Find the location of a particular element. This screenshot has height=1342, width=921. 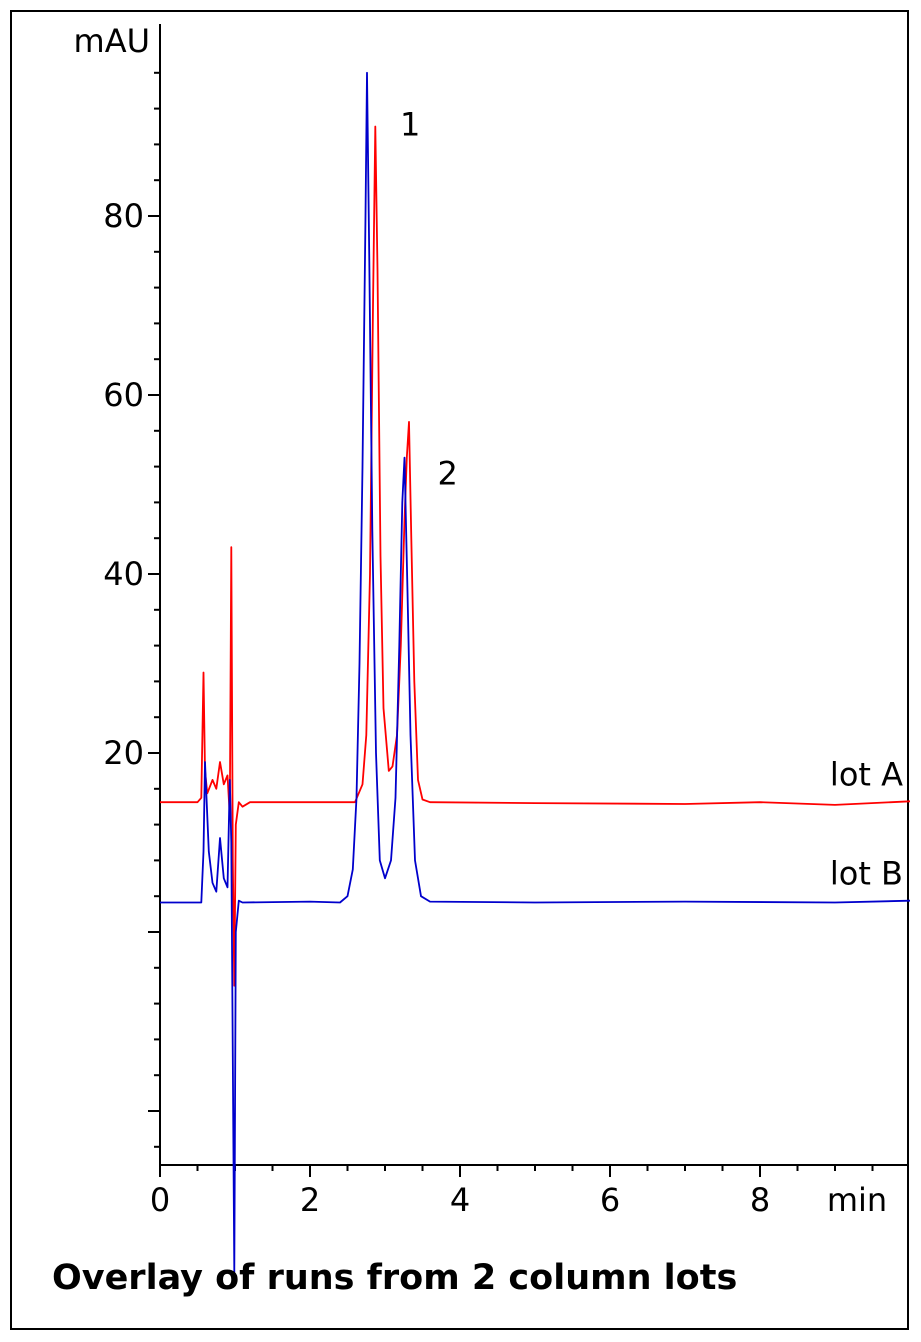

peak-label: 1 is located at coordinates (410, 124).